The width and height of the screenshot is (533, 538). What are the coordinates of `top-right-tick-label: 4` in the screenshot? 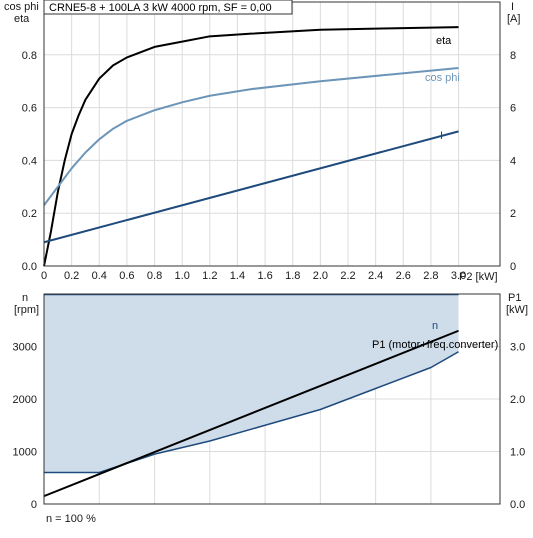 It's located at (513, 161).